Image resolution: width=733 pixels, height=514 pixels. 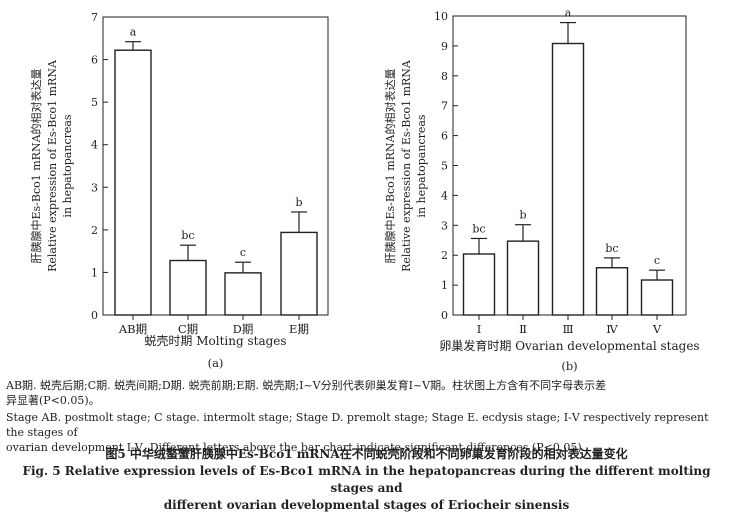 I want to click on p1-y-axis-label-line: Relative expression of Es-Bco1 mRNA, so click(x=52, y=165).